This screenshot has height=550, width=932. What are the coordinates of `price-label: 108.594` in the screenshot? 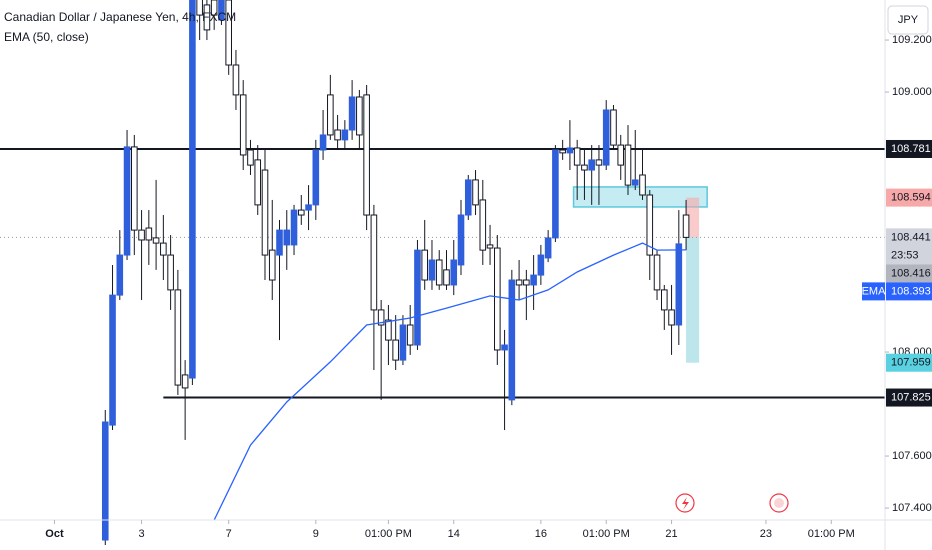 It's located at (911, 198).